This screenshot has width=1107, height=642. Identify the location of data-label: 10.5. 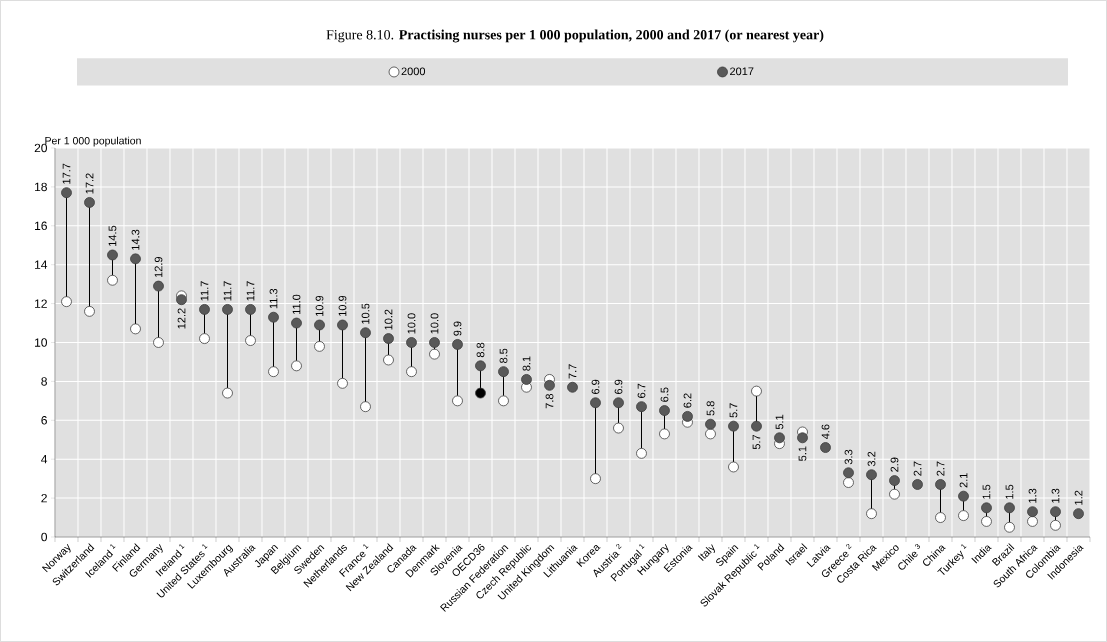
(365, 313).